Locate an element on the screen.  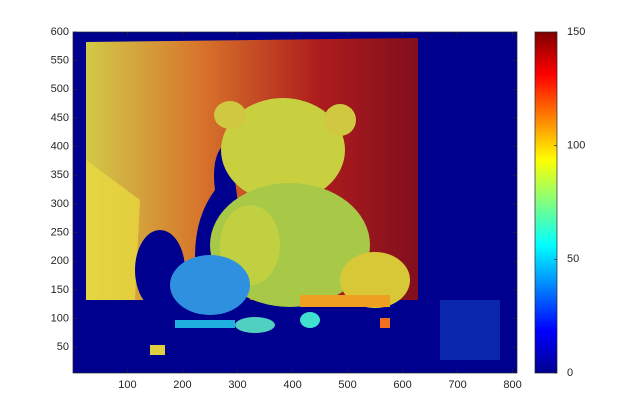
colorbar is located at coordinates (546, 202).